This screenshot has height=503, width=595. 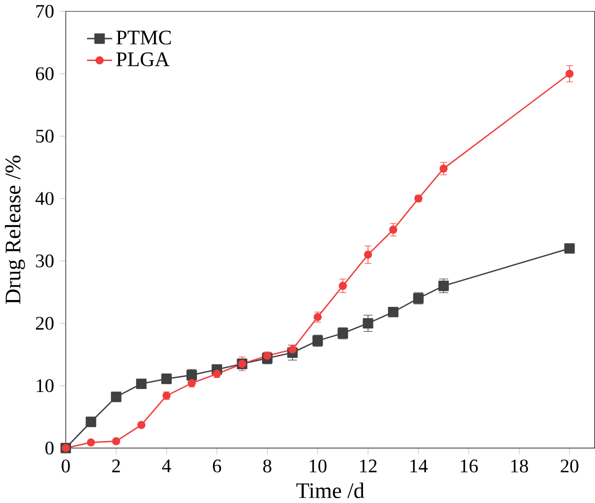 I want to click on y-tick-label: 20, so click(x=45, y=323).